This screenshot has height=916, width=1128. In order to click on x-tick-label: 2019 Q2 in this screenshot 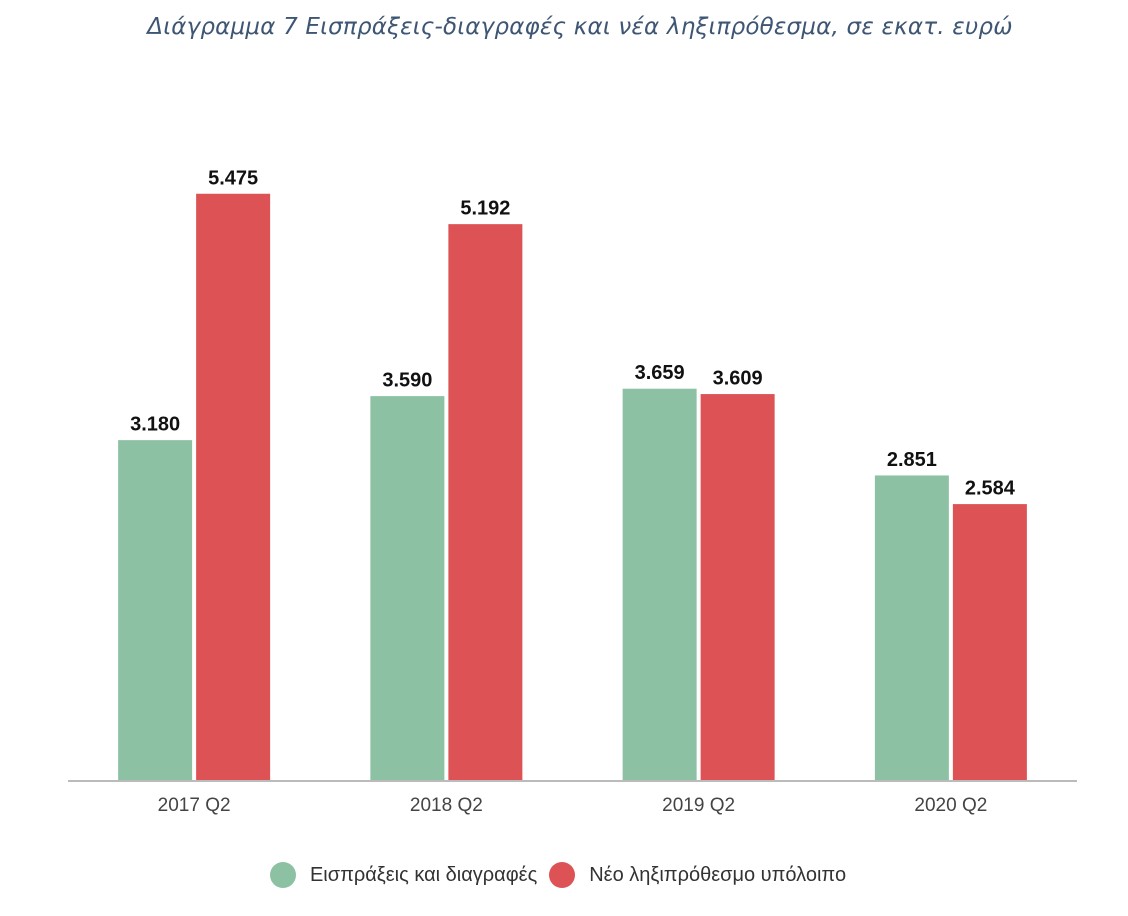, I will do `click(698, 805)`.